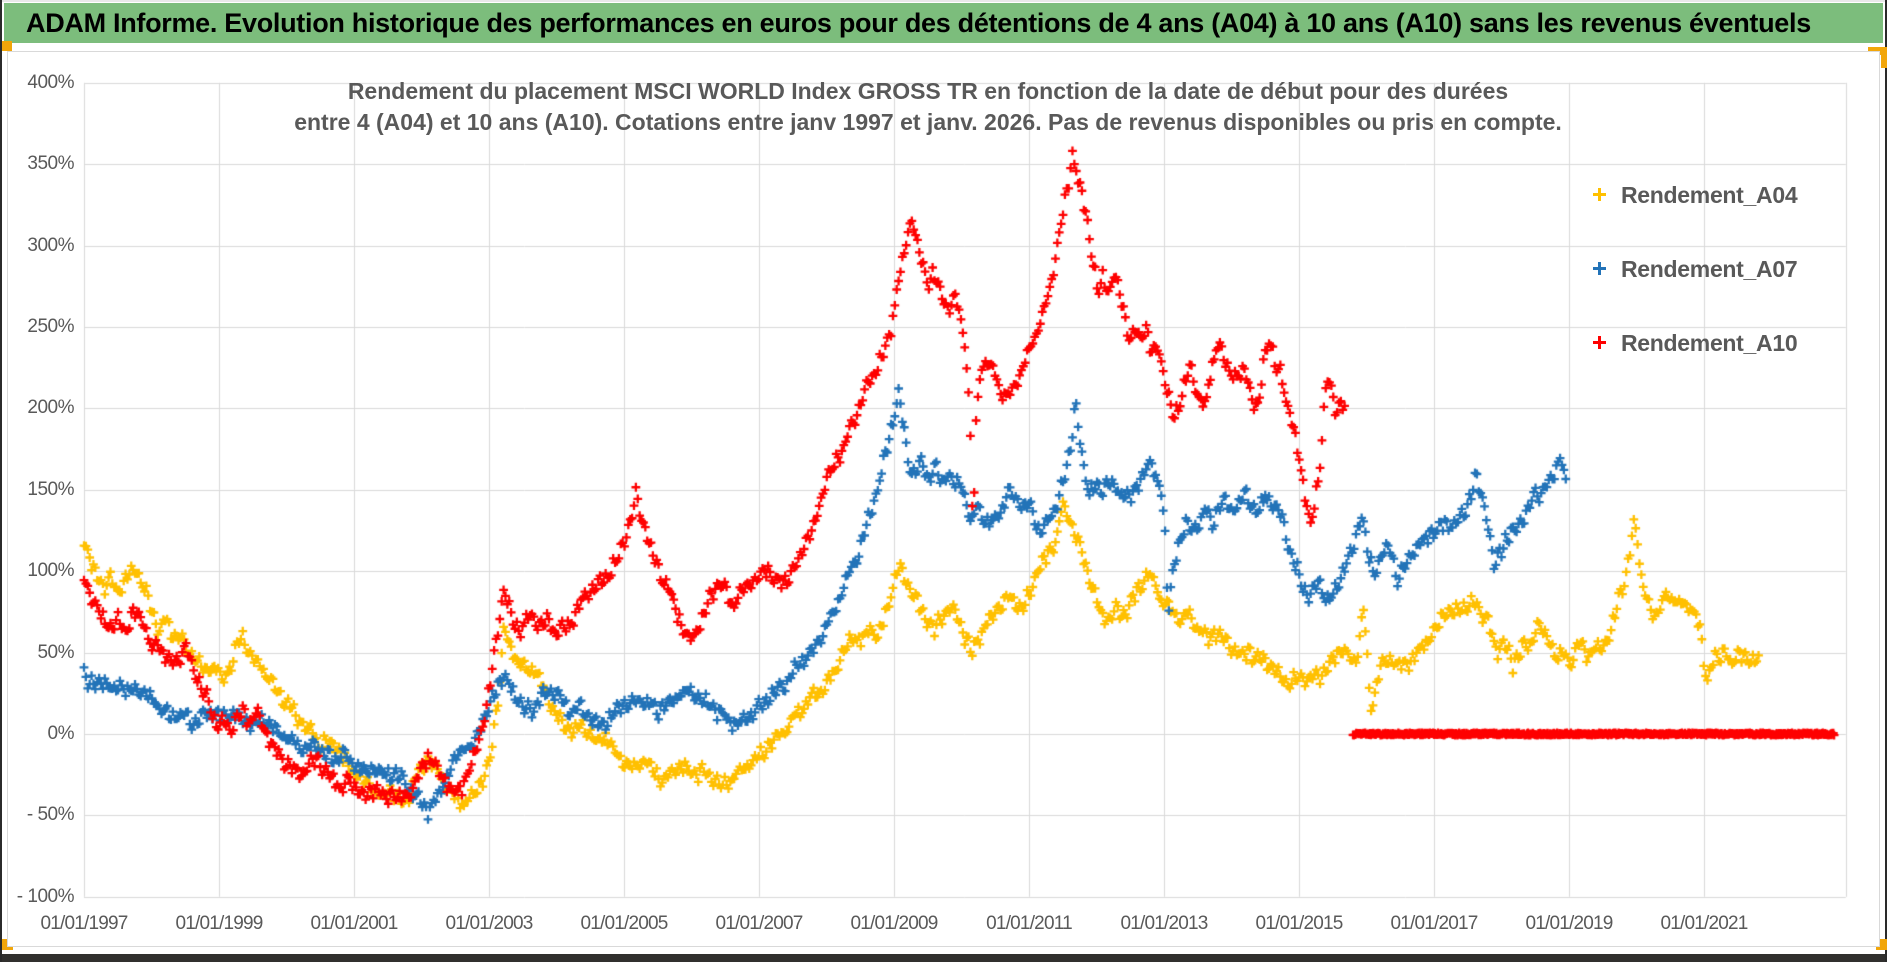  Describe the element at coordinates (1164, 923) in the screenshot. I see `x-tick-label: 01/01/2013` at that location.